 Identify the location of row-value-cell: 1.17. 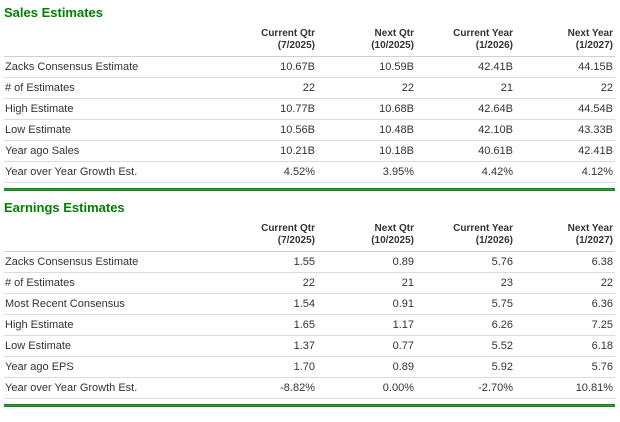
(366, 325).